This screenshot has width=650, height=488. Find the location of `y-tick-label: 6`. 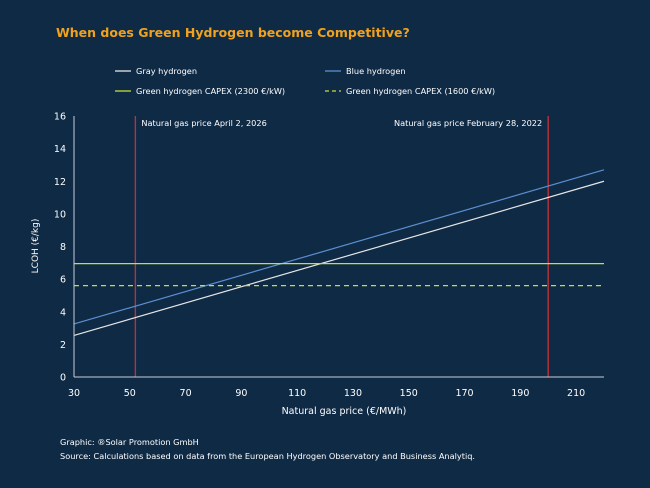

y-tick-label: 6 is located at coordinates (63, 280).